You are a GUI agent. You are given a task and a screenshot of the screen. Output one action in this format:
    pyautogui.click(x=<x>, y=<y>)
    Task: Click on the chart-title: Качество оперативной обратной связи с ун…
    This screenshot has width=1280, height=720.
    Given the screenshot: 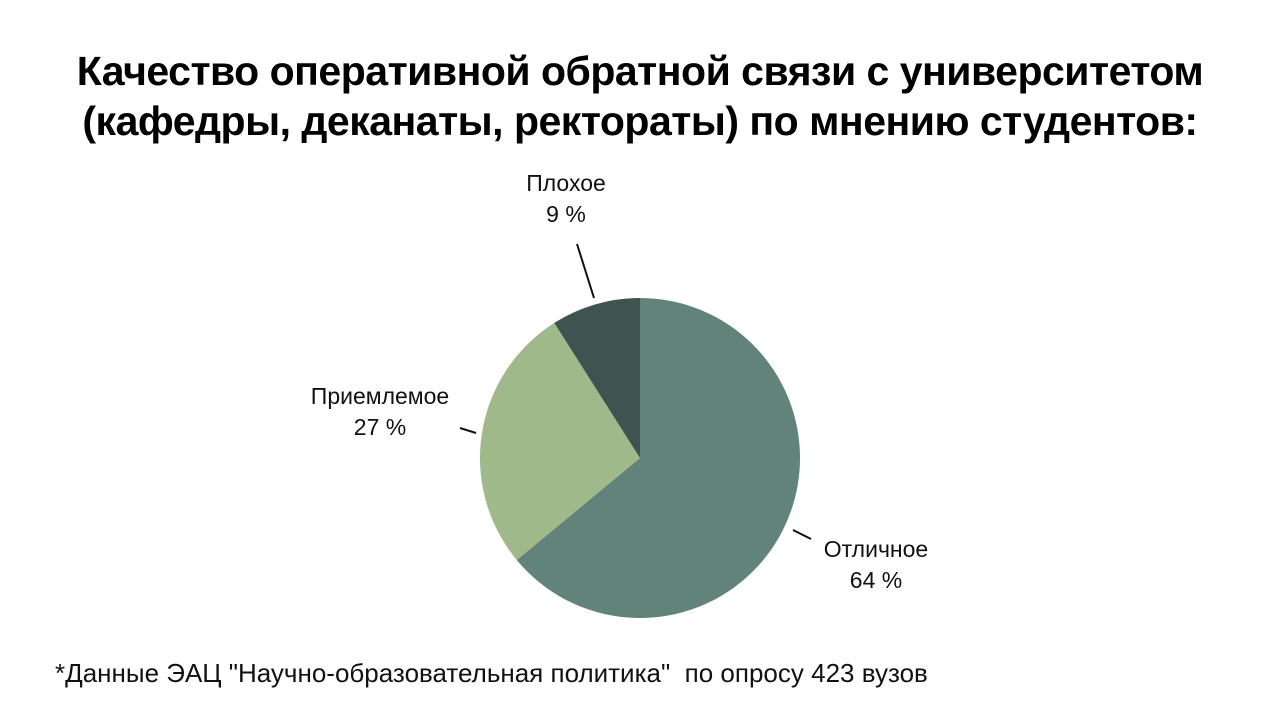 What is the action you would take?
    pyautogui.click(x=640, y=96)
    